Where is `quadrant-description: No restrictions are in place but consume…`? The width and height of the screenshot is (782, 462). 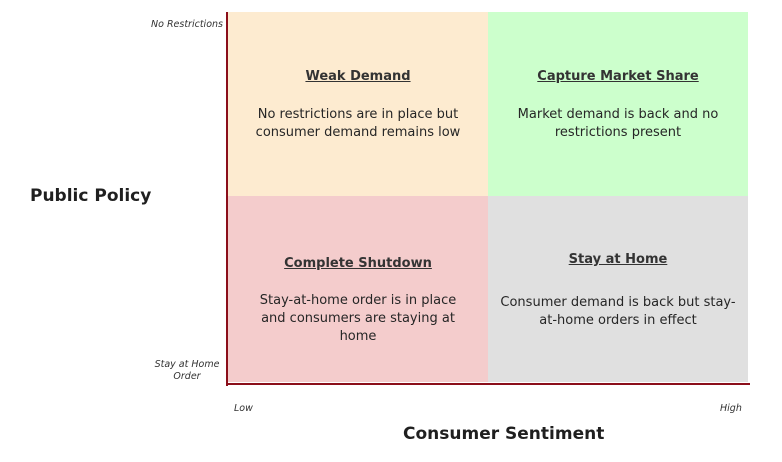 quadrant-description: No restrictions are in place but consume… is located at coordinates (358, 123).